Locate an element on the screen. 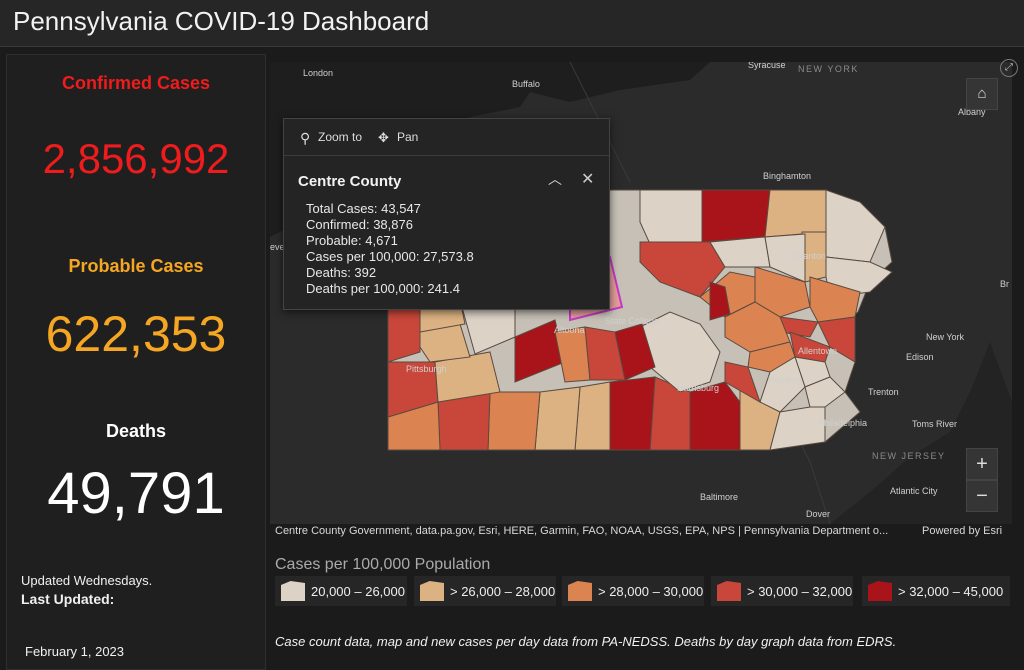  label-trenton: Trenton is located at coordinates (883, 392).